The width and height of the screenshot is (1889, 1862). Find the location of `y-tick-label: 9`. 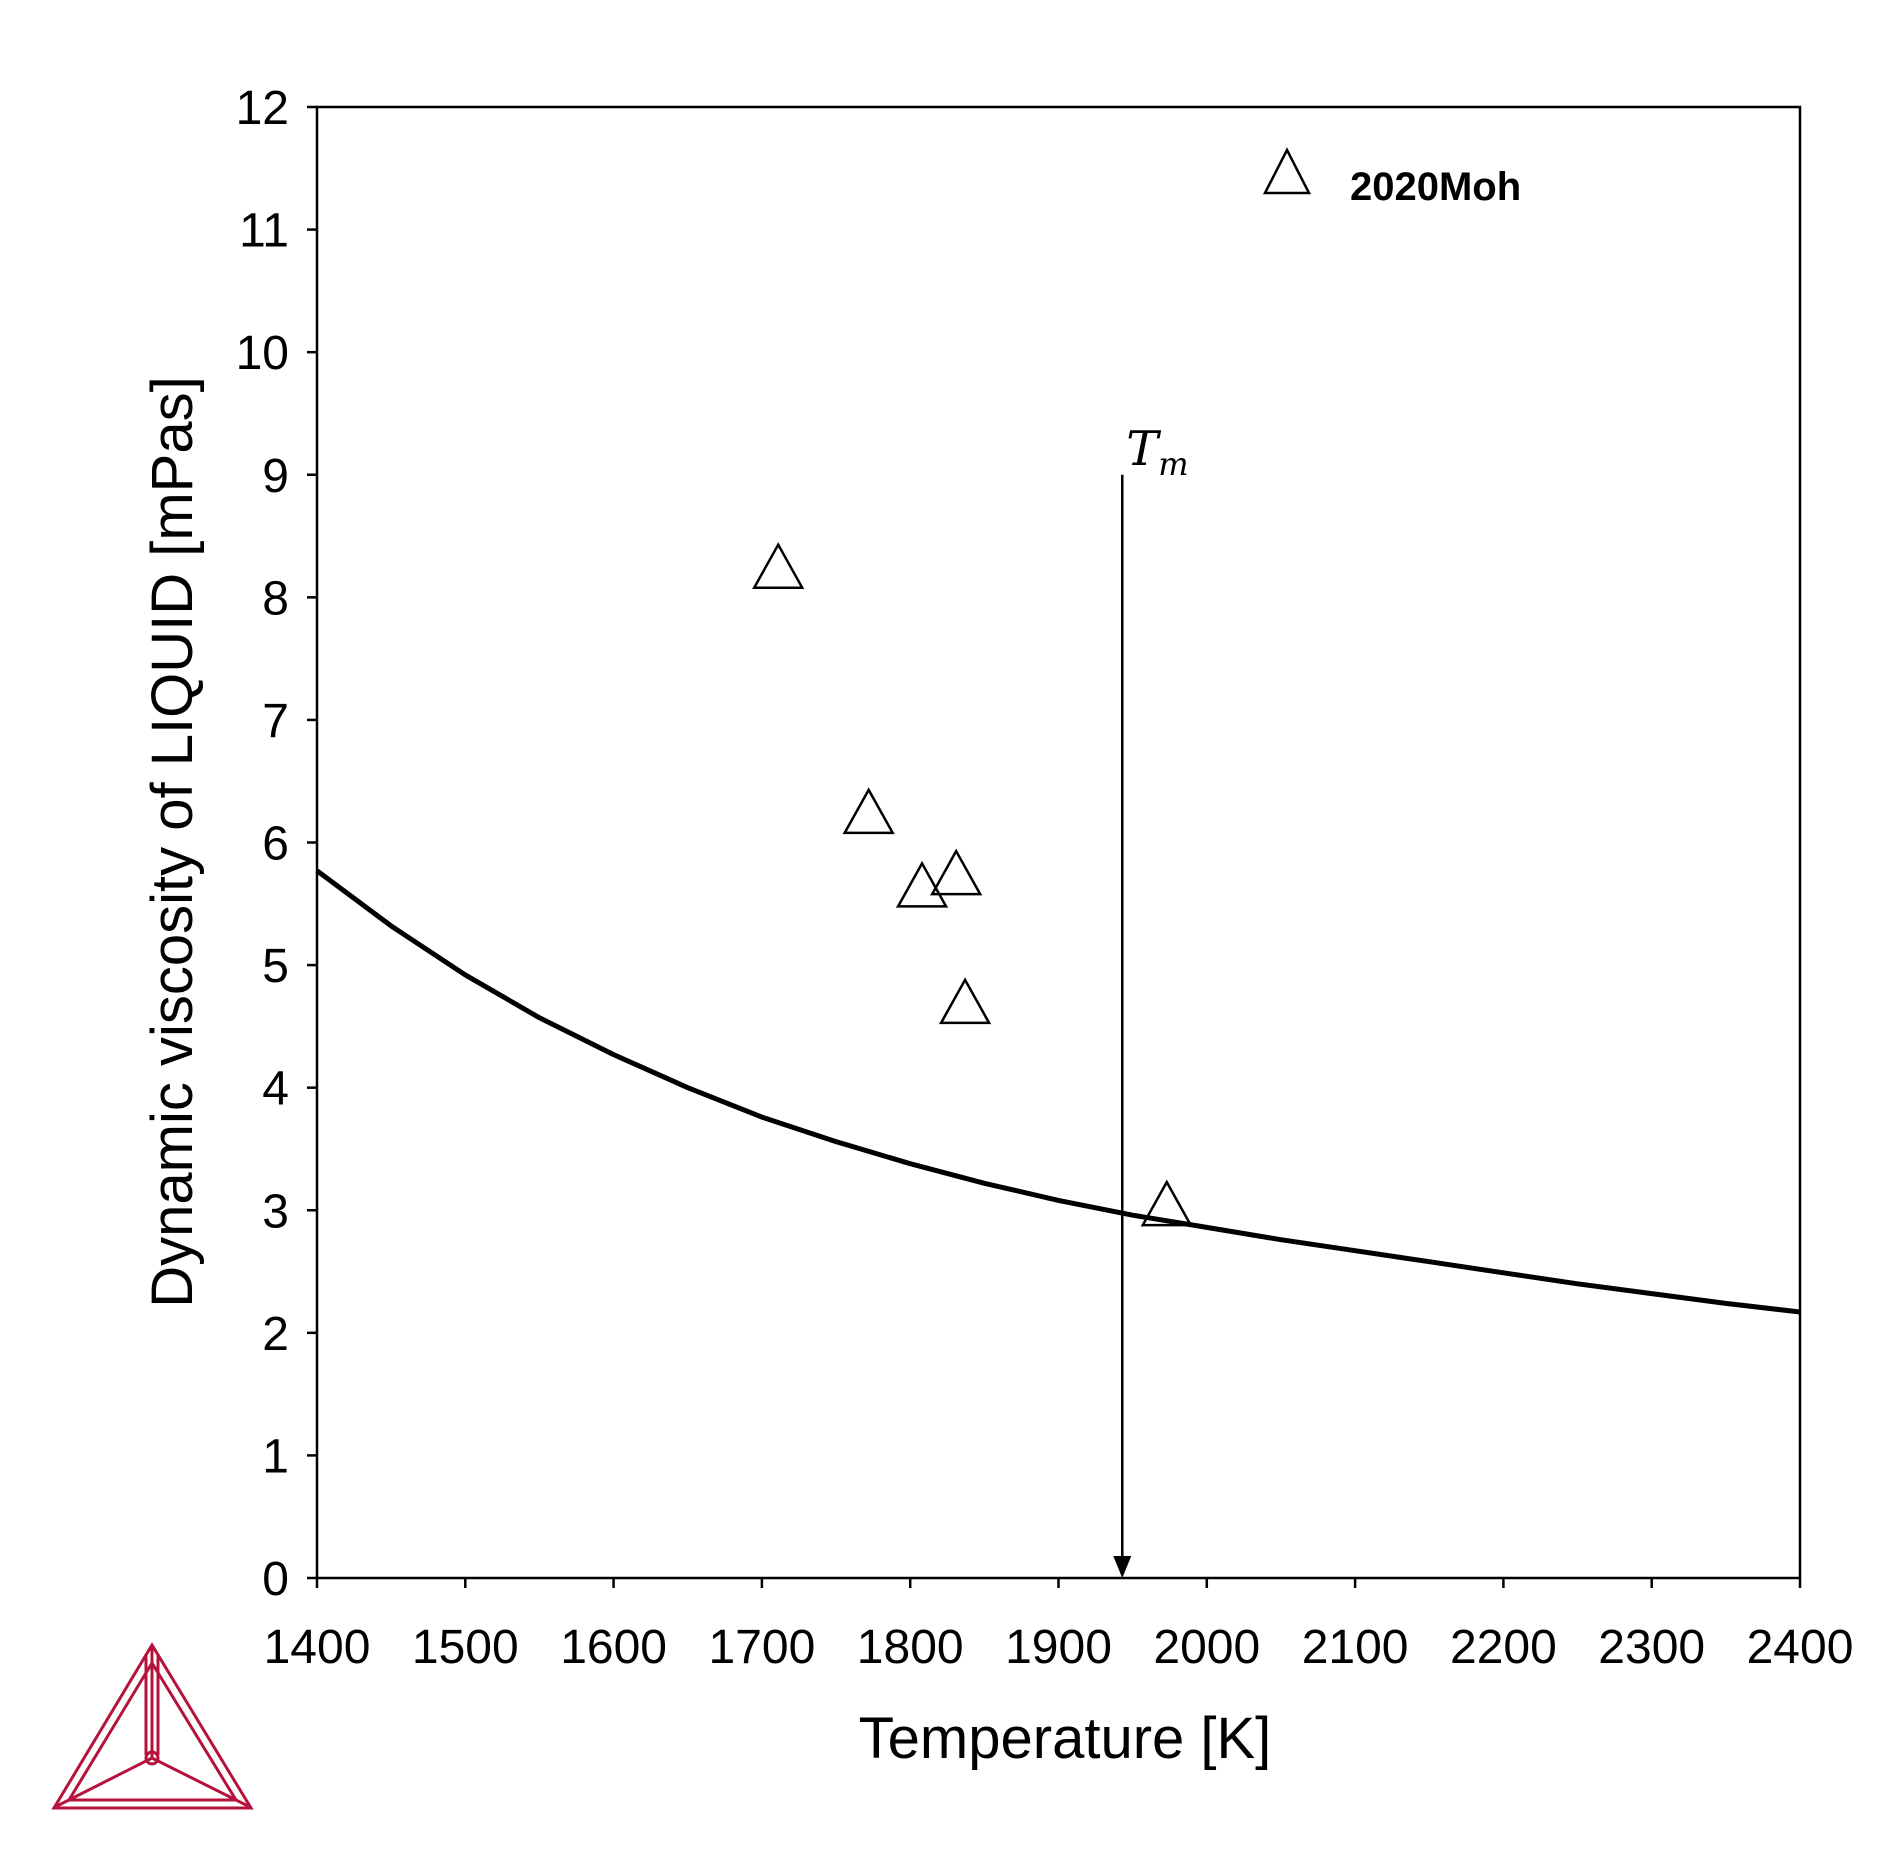

y-tick-label: 9 is located at coordinates (275, 476).